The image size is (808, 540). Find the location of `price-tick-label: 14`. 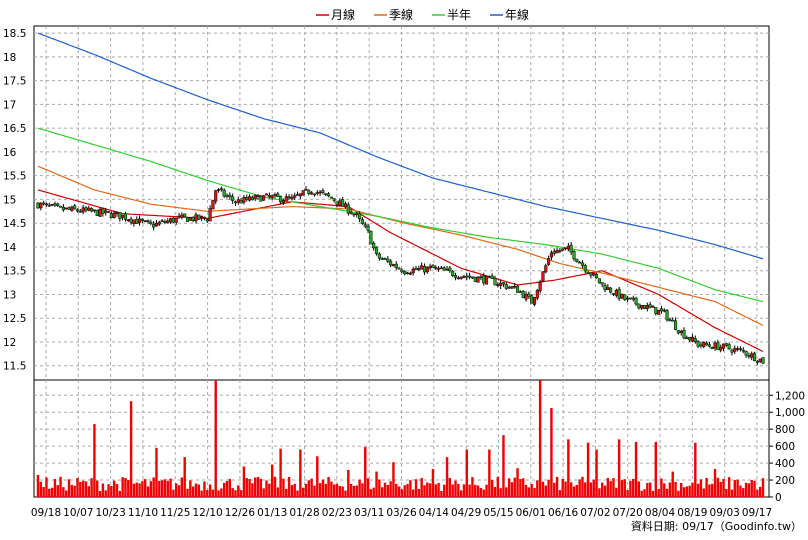

price-tick-label: 14 is located at coordinates (10, 248).